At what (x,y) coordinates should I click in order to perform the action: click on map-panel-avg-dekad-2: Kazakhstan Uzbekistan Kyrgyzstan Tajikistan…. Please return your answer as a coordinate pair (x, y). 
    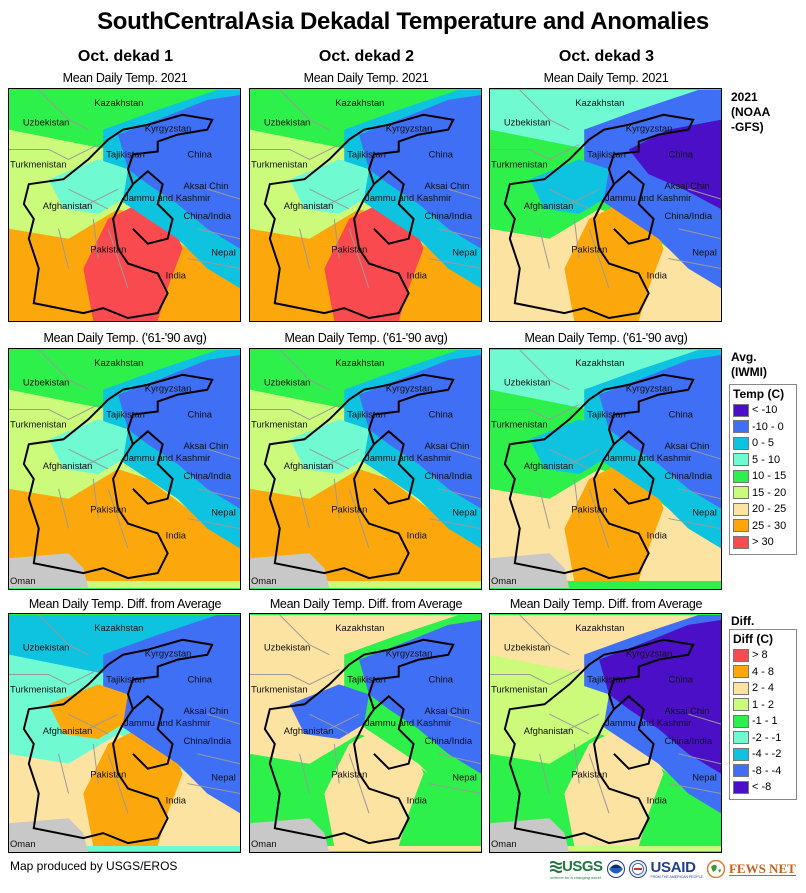
    Looking at the image, I should click on (365, 469).